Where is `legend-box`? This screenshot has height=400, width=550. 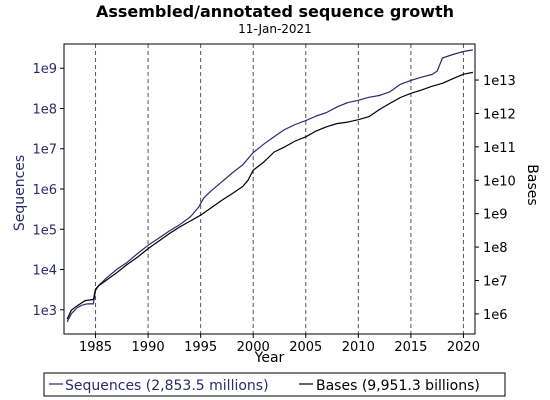
legend-box is located at coordinates (274, 384).